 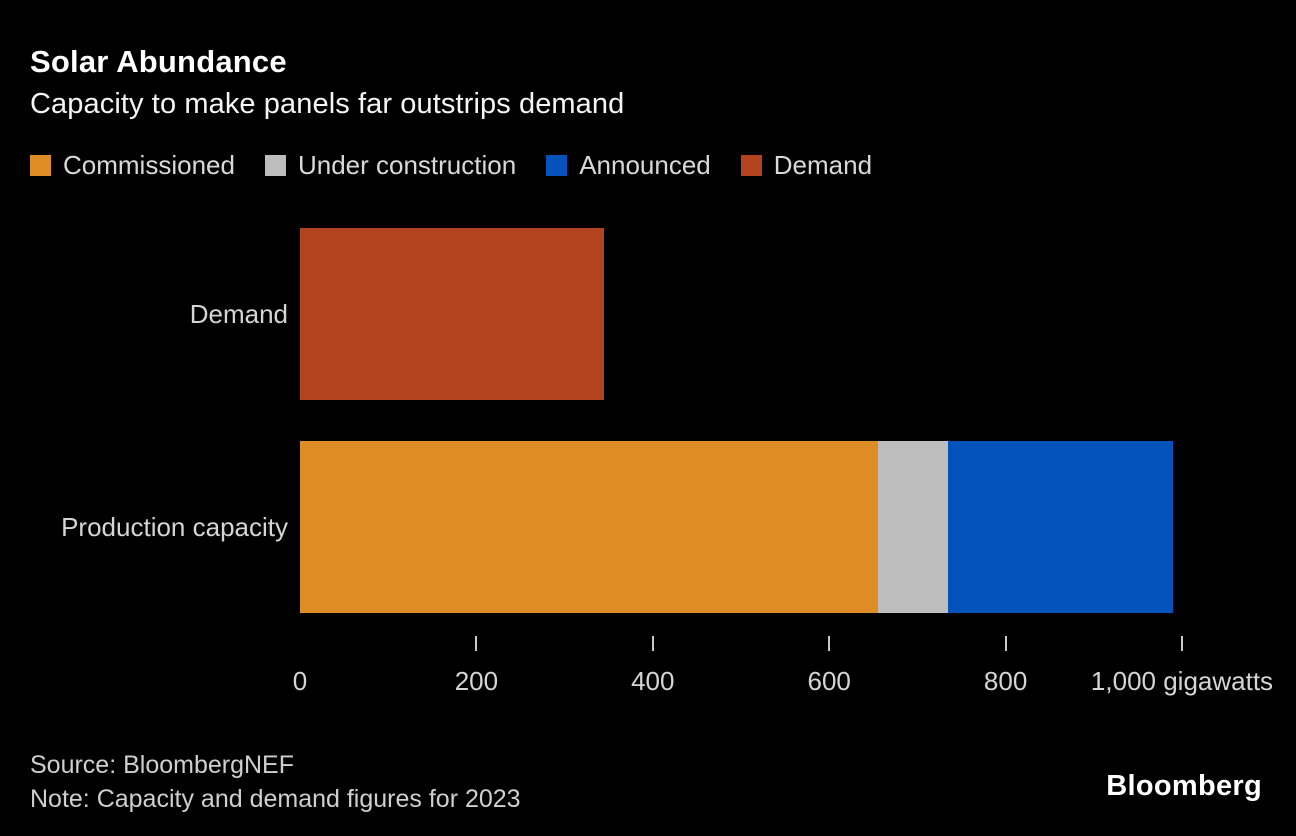 What do you see at coordinates (1182, 681) in the screenshot?
I see `x-axis-tick-label: 1,000 gigawatts` at bounding box center [1182, 681].